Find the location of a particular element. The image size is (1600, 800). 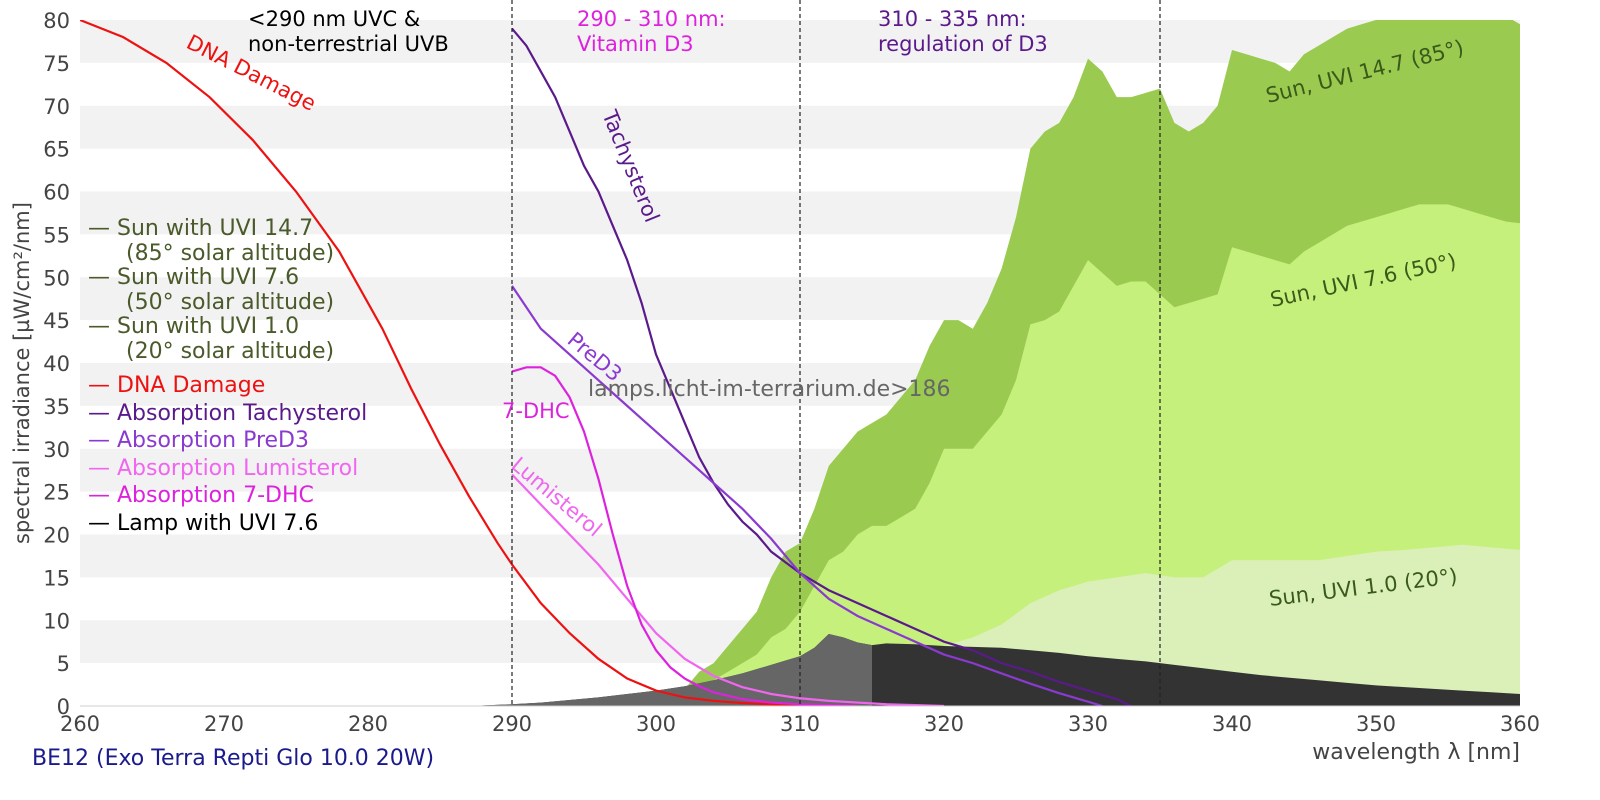

legend-label: Sun with UVI 1.0 is located at coordinates (208, 326).